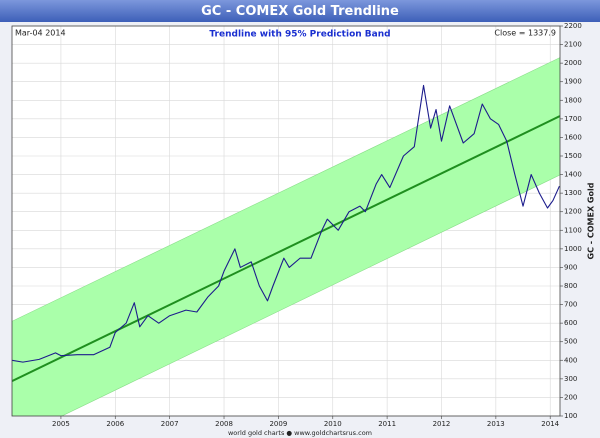 The height and width of the screenshot is (438, 600). What do you see at coordinates (573, 45) in the screenshot?
I see `y-tick-label: 2100` at bounding box center [573, 45].